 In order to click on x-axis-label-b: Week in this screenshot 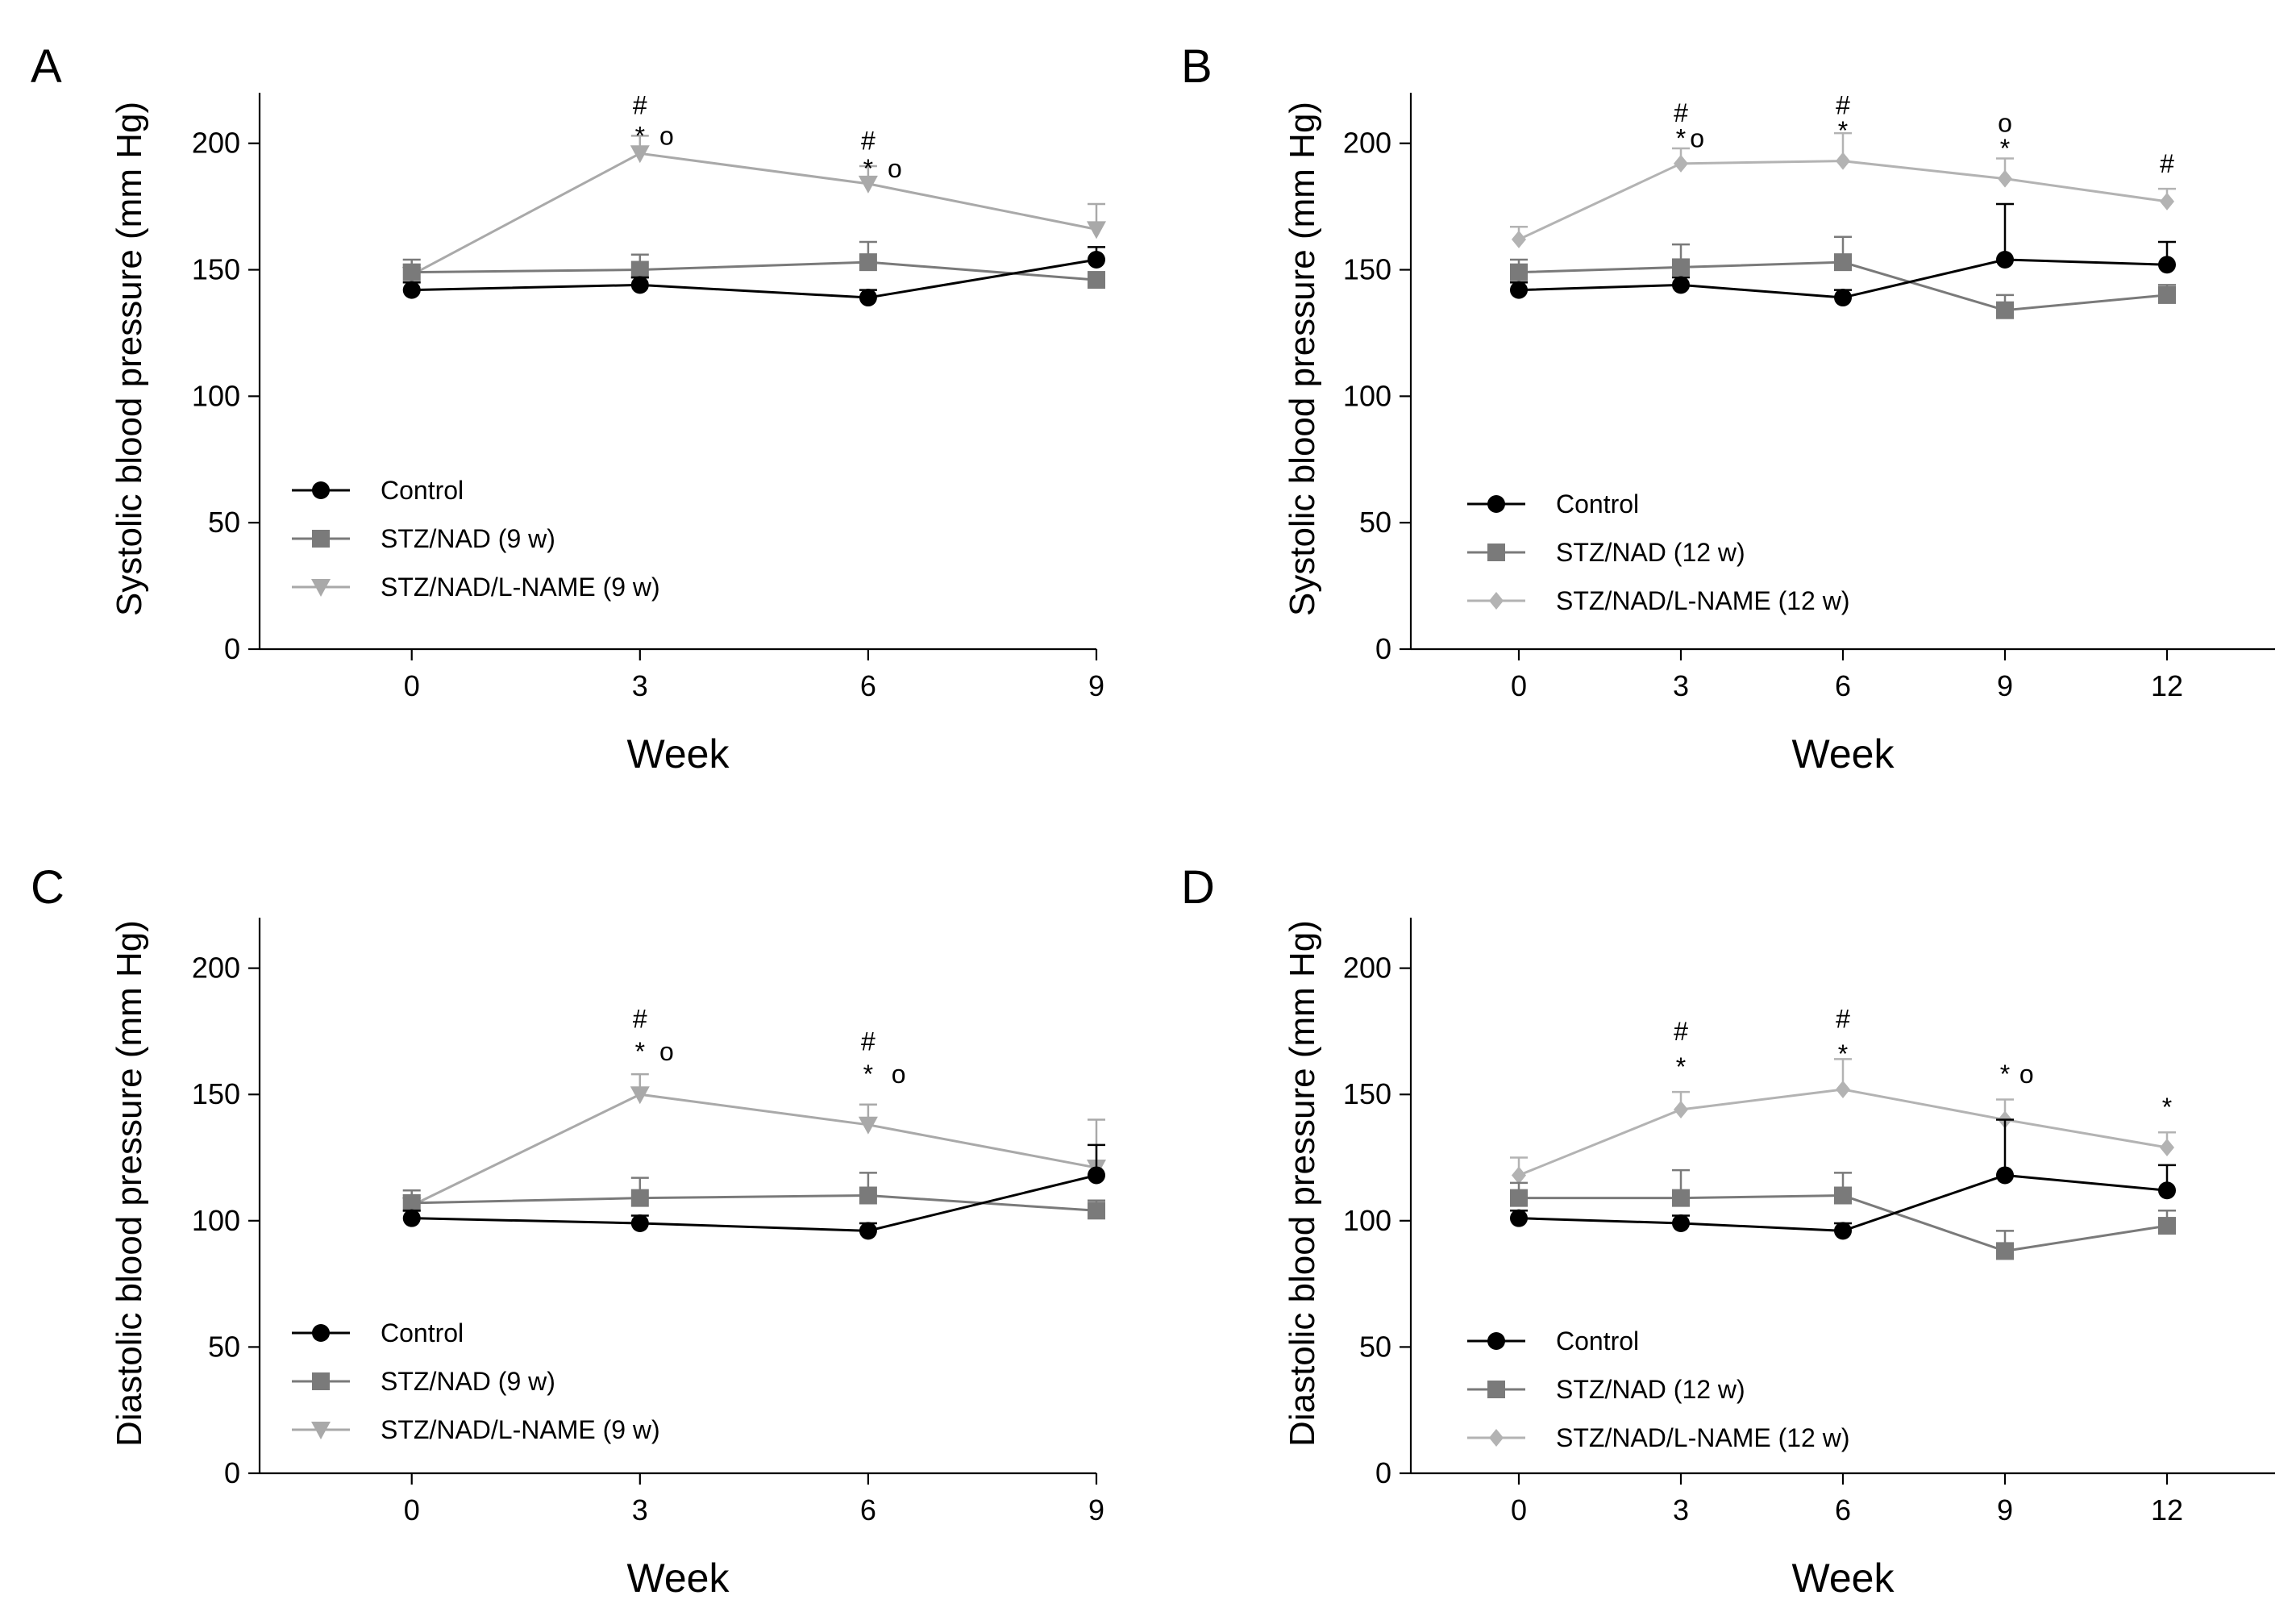, I will do `click(1843, 754)`.